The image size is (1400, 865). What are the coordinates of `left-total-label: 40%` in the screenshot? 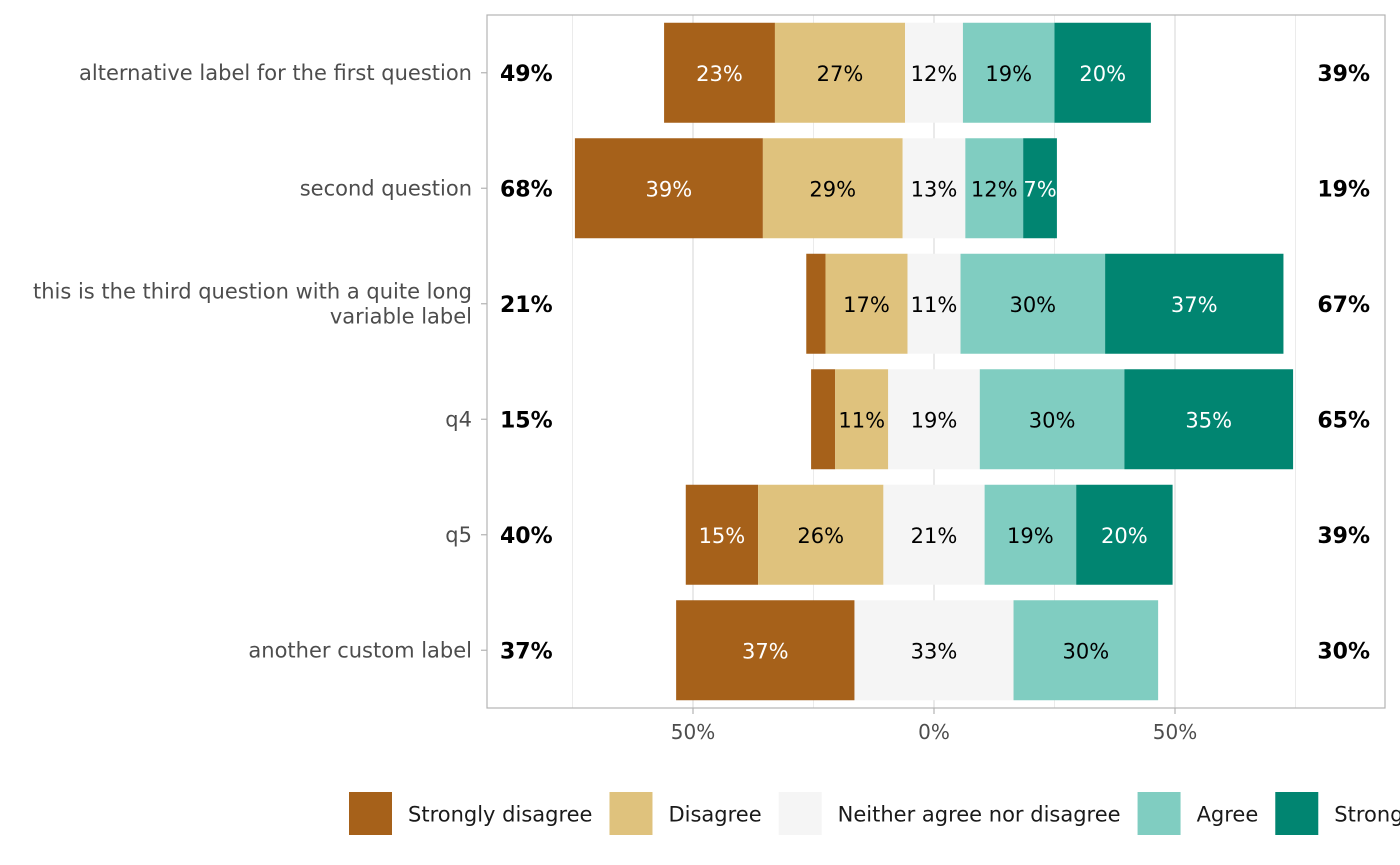 It's located at (526, 536).